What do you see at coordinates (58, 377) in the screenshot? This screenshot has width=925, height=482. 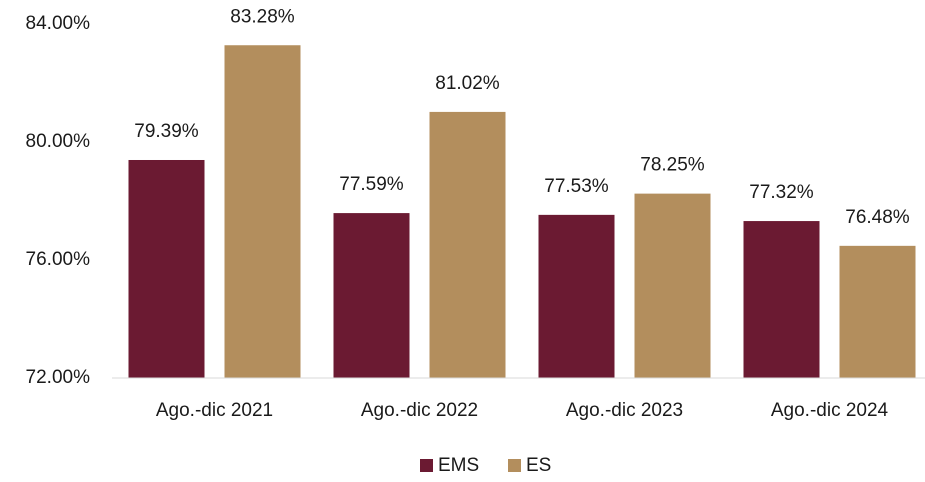 I see `y-tick-label: 72.00%` at bounding box center [58, 377].